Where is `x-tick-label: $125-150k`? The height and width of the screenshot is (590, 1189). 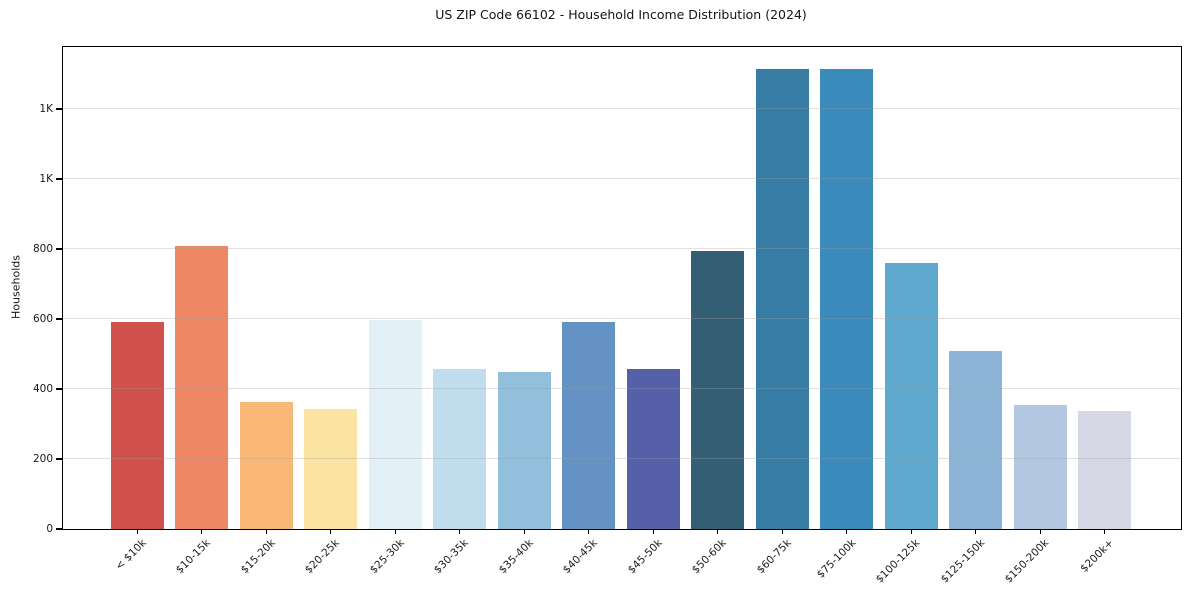 x-tick-label: $125-150k is located at coordinates (962, 561).